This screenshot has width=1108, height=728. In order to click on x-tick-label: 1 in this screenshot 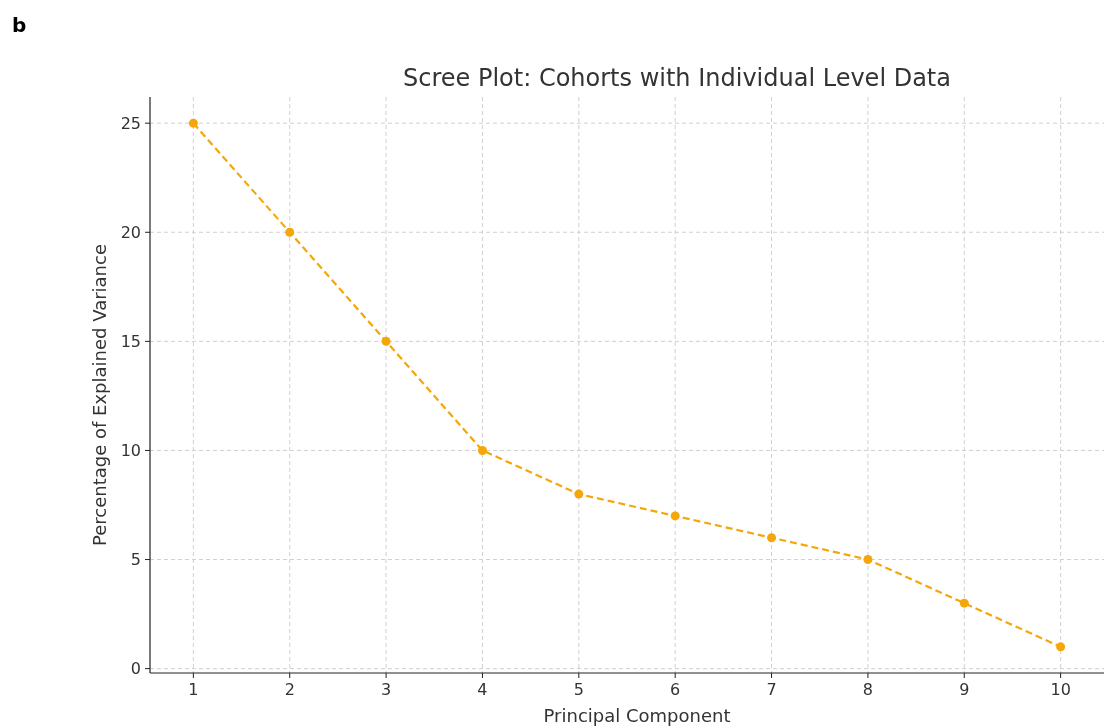, I will do `click(193, 689)`.